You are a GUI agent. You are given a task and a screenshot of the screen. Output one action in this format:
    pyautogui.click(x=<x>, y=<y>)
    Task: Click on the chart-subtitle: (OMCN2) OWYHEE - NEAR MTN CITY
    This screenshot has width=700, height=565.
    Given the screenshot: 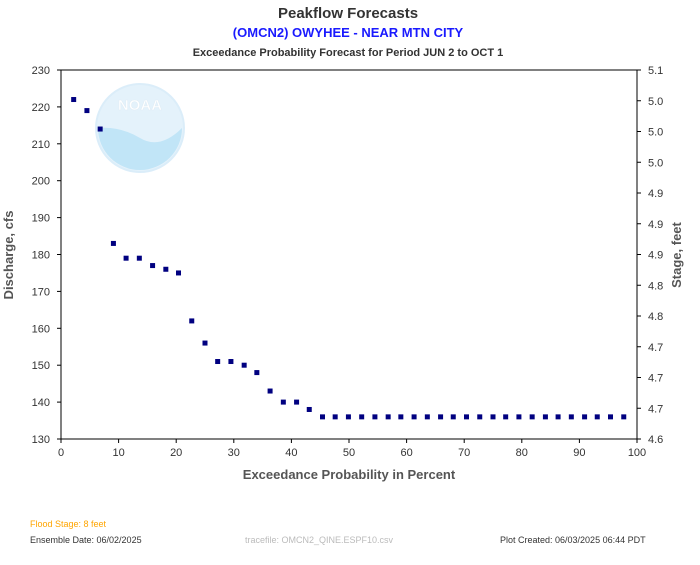 What is the action you would take?
    pyautogui.click(x=348, y=32)
    